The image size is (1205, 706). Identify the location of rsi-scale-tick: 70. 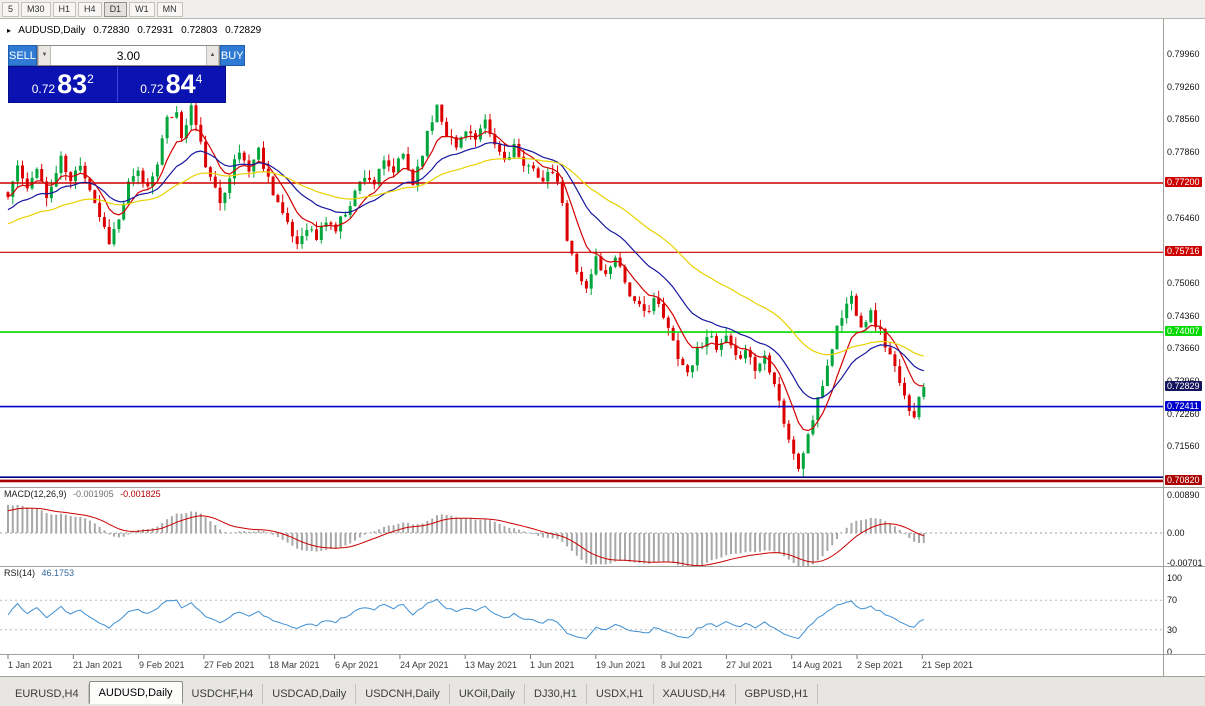
(1172, 600).